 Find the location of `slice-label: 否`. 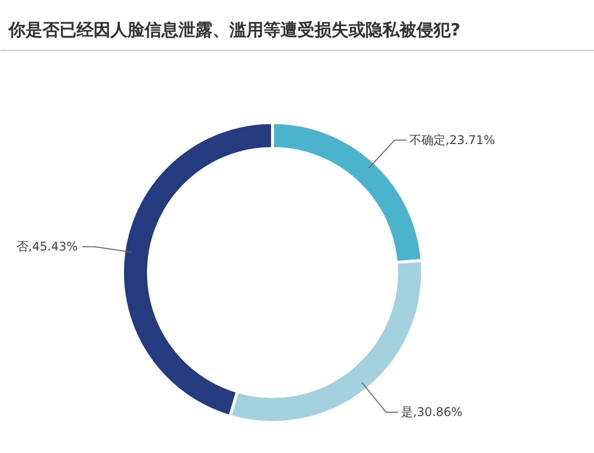

slice-label: 否 is located at coordinates (22, 247).